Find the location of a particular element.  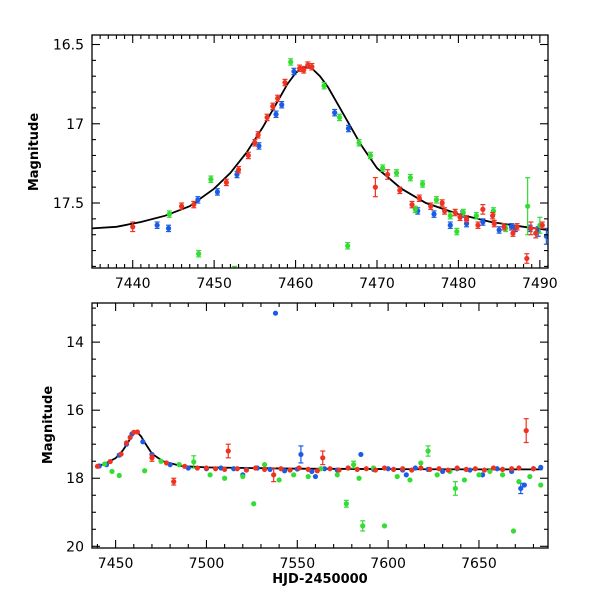

top-y-axis-label: Magnitude is located at coordinates (34, 152).